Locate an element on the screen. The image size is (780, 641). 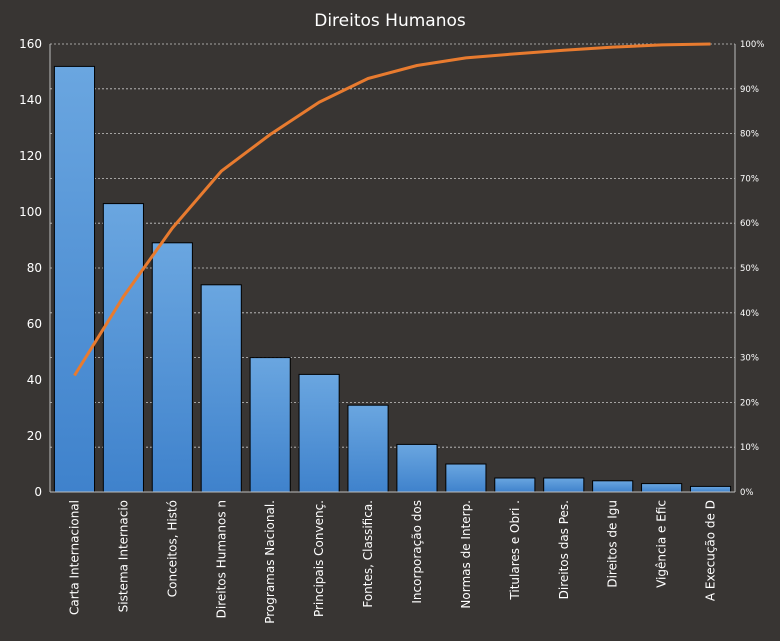
y-tick-label: 0 is located at coordinates (38, 492).